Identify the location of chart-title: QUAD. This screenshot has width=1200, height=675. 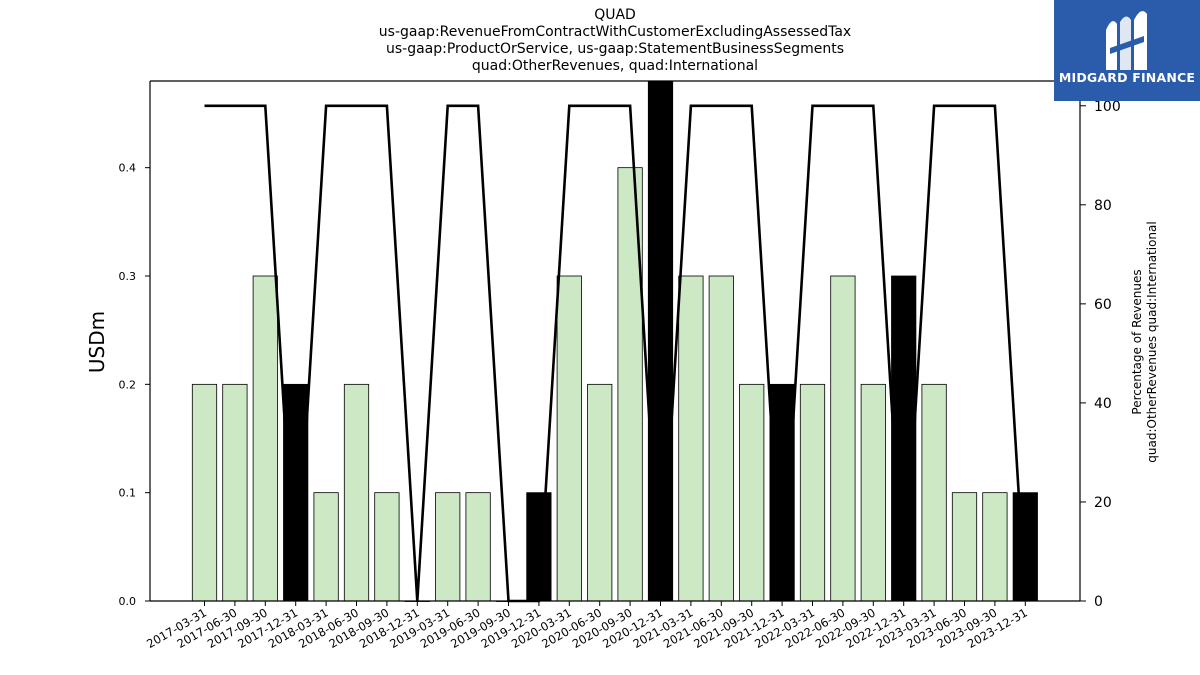
(615, 15).